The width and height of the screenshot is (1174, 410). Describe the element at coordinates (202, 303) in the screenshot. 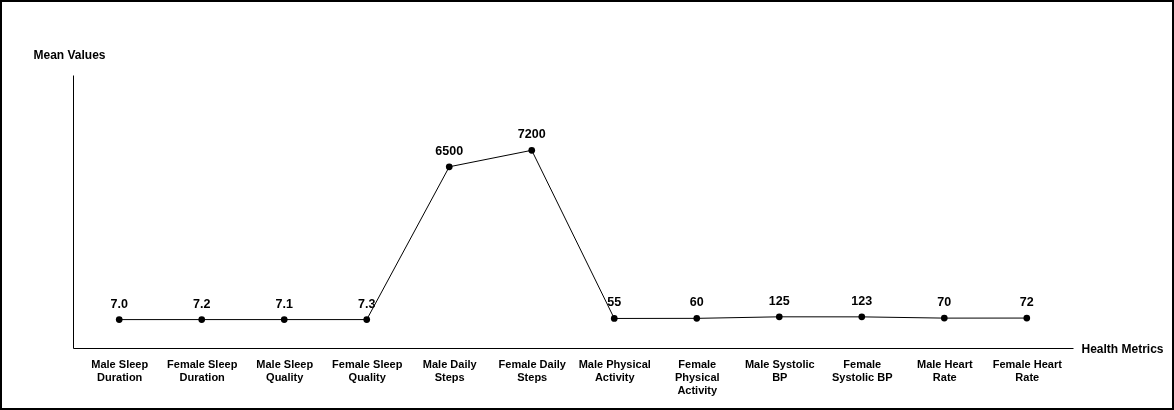

I see `data-label: 7.2` at that location.